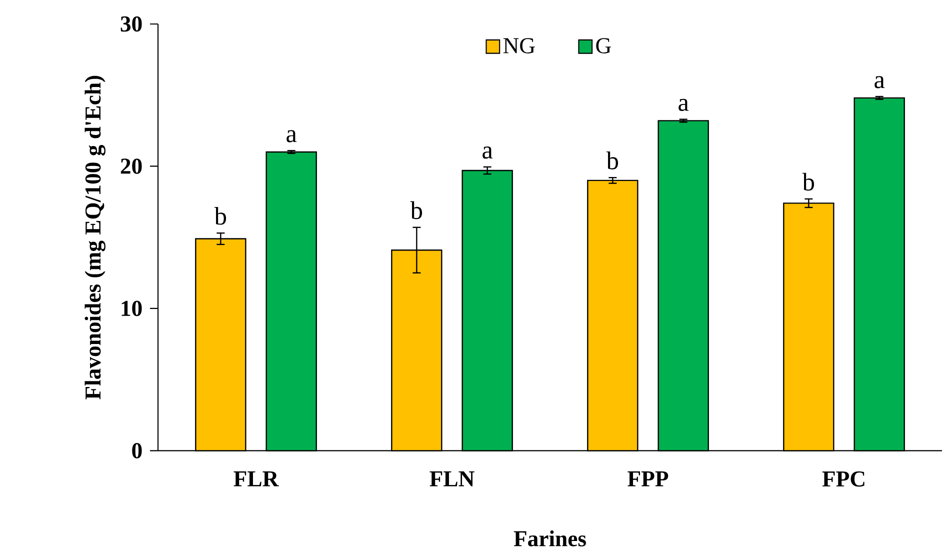 The width and height of the screenshot is (944, 556). What do you see at coordinates (519, 46) in the screenshot?
I see `legend-label: NG` at bounding box center [519, 46].